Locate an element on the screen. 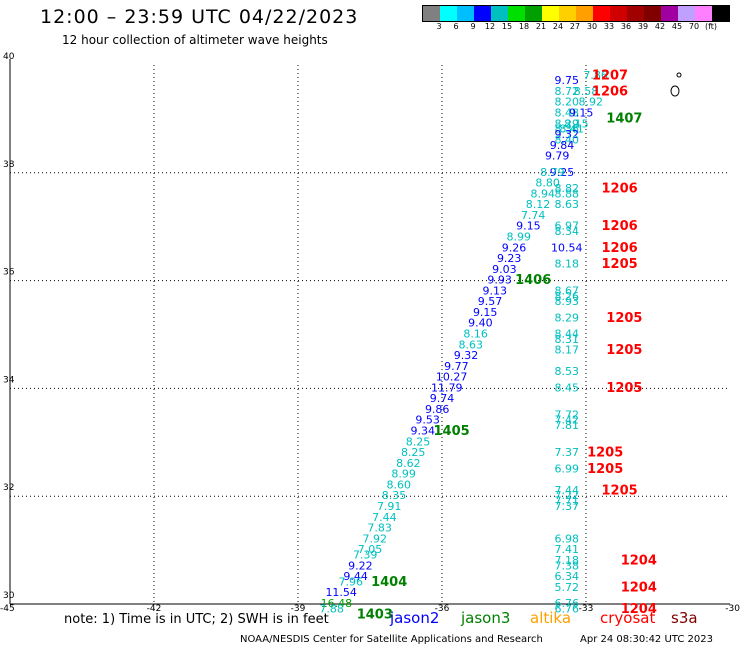  wave-height-label: 10.54 is located at coordinates (567, 247).